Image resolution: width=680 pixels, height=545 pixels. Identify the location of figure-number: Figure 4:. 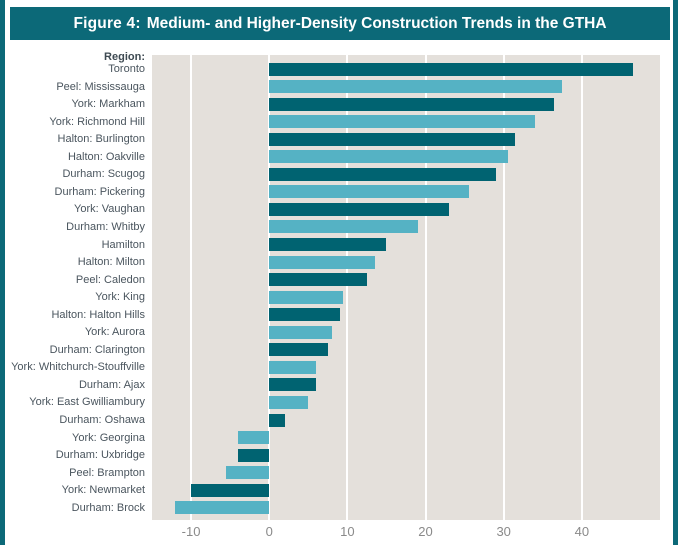
(107, 23).